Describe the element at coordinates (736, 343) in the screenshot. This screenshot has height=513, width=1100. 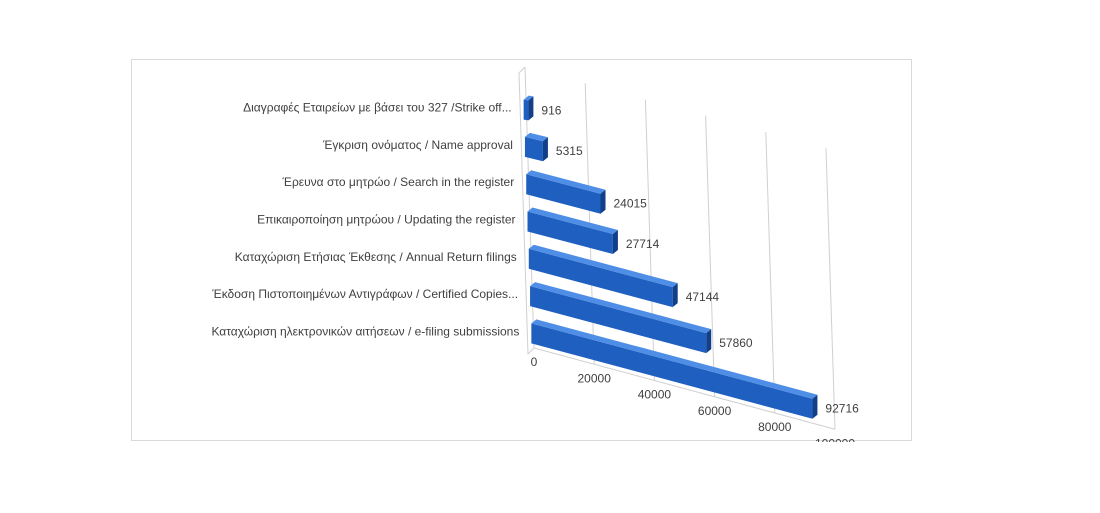
I see `value-label: 57860` at that location.